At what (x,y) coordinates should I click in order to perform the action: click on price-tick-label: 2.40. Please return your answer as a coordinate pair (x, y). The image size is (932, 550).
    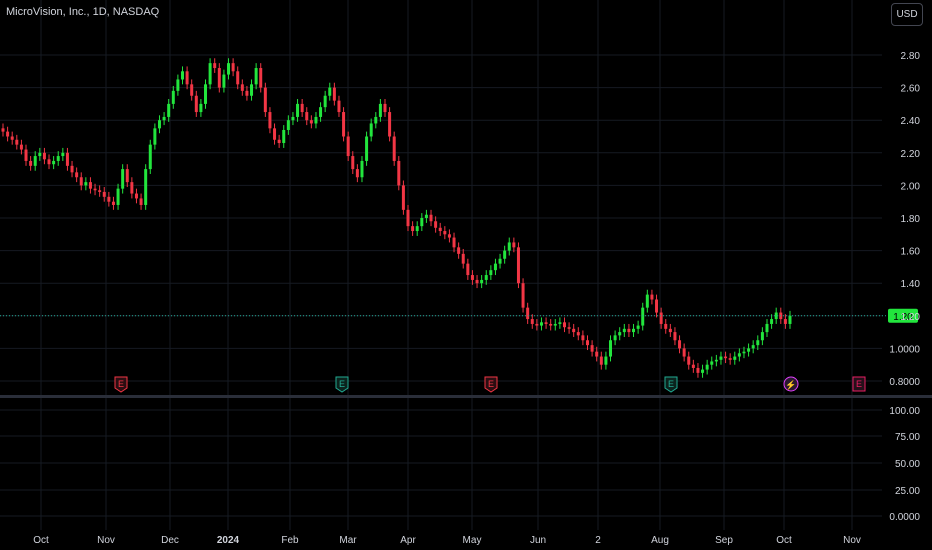
    Looking at the image, I should click on (911, 121).